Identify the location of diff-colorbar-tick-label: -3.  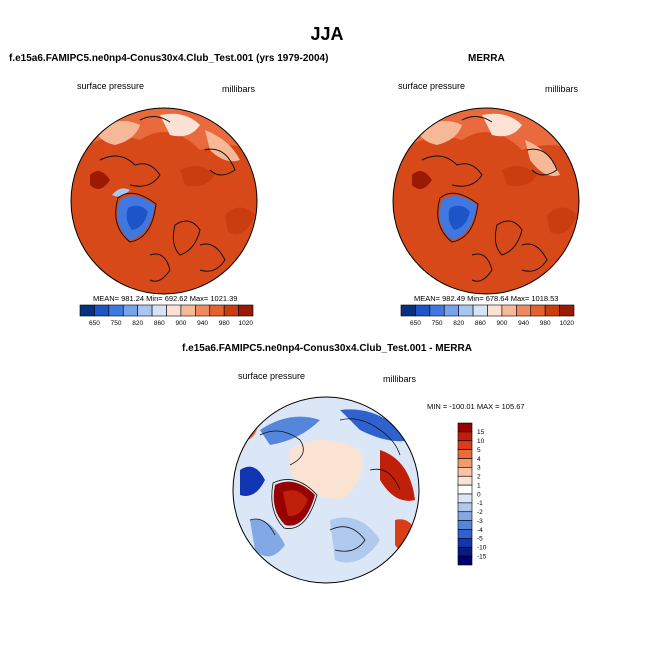
(480, 521).